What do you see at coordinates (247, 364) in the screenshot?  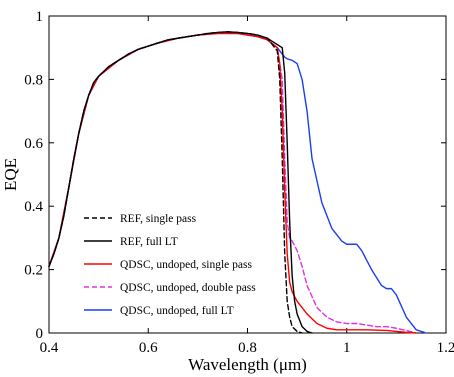 I see `x-axis-label: Wavelength (μm)` at bounding box center [247, 364].